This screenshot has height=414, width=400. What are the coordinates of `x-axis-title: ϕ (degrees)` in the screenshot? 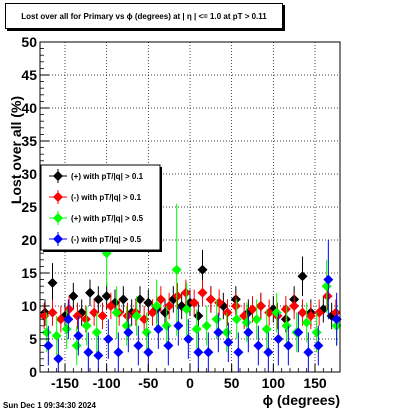 It's located at (301, 400).